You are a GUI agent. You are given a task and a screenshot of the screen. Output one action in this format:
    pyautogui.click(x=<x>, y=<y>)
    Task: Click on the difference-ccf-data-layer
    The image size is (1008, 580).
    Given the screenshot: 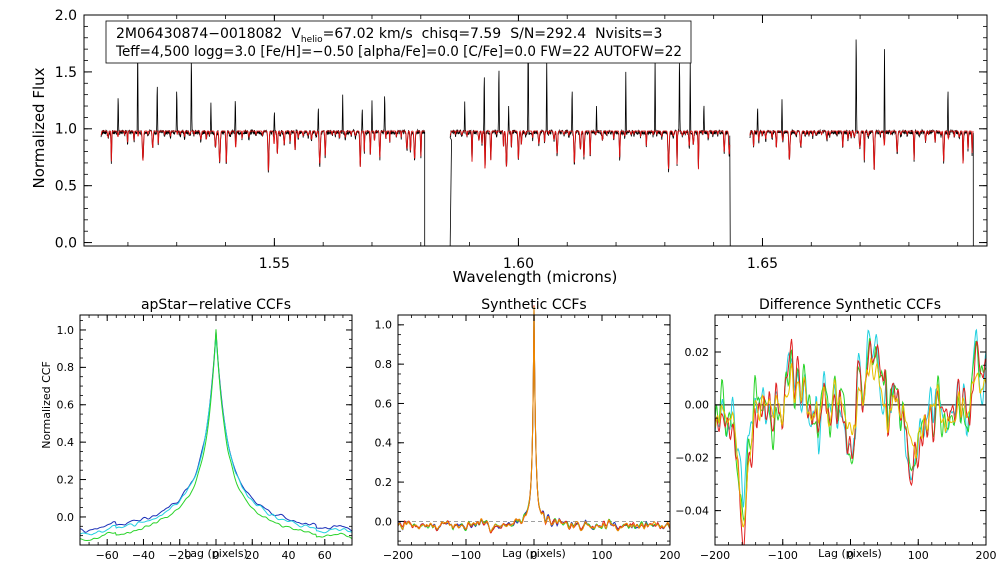 What is the action you would take?
    pyautogui.click(x=850, y=436)
    